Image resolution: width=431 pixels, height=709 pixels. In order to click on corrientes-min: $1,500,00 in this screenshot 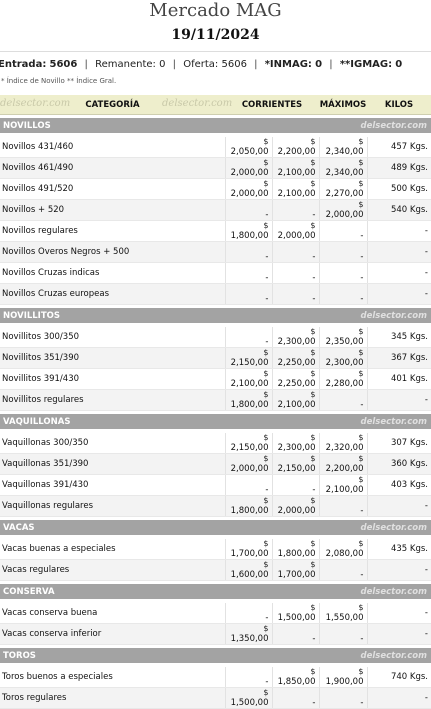, I will do `click(248, 698)`.